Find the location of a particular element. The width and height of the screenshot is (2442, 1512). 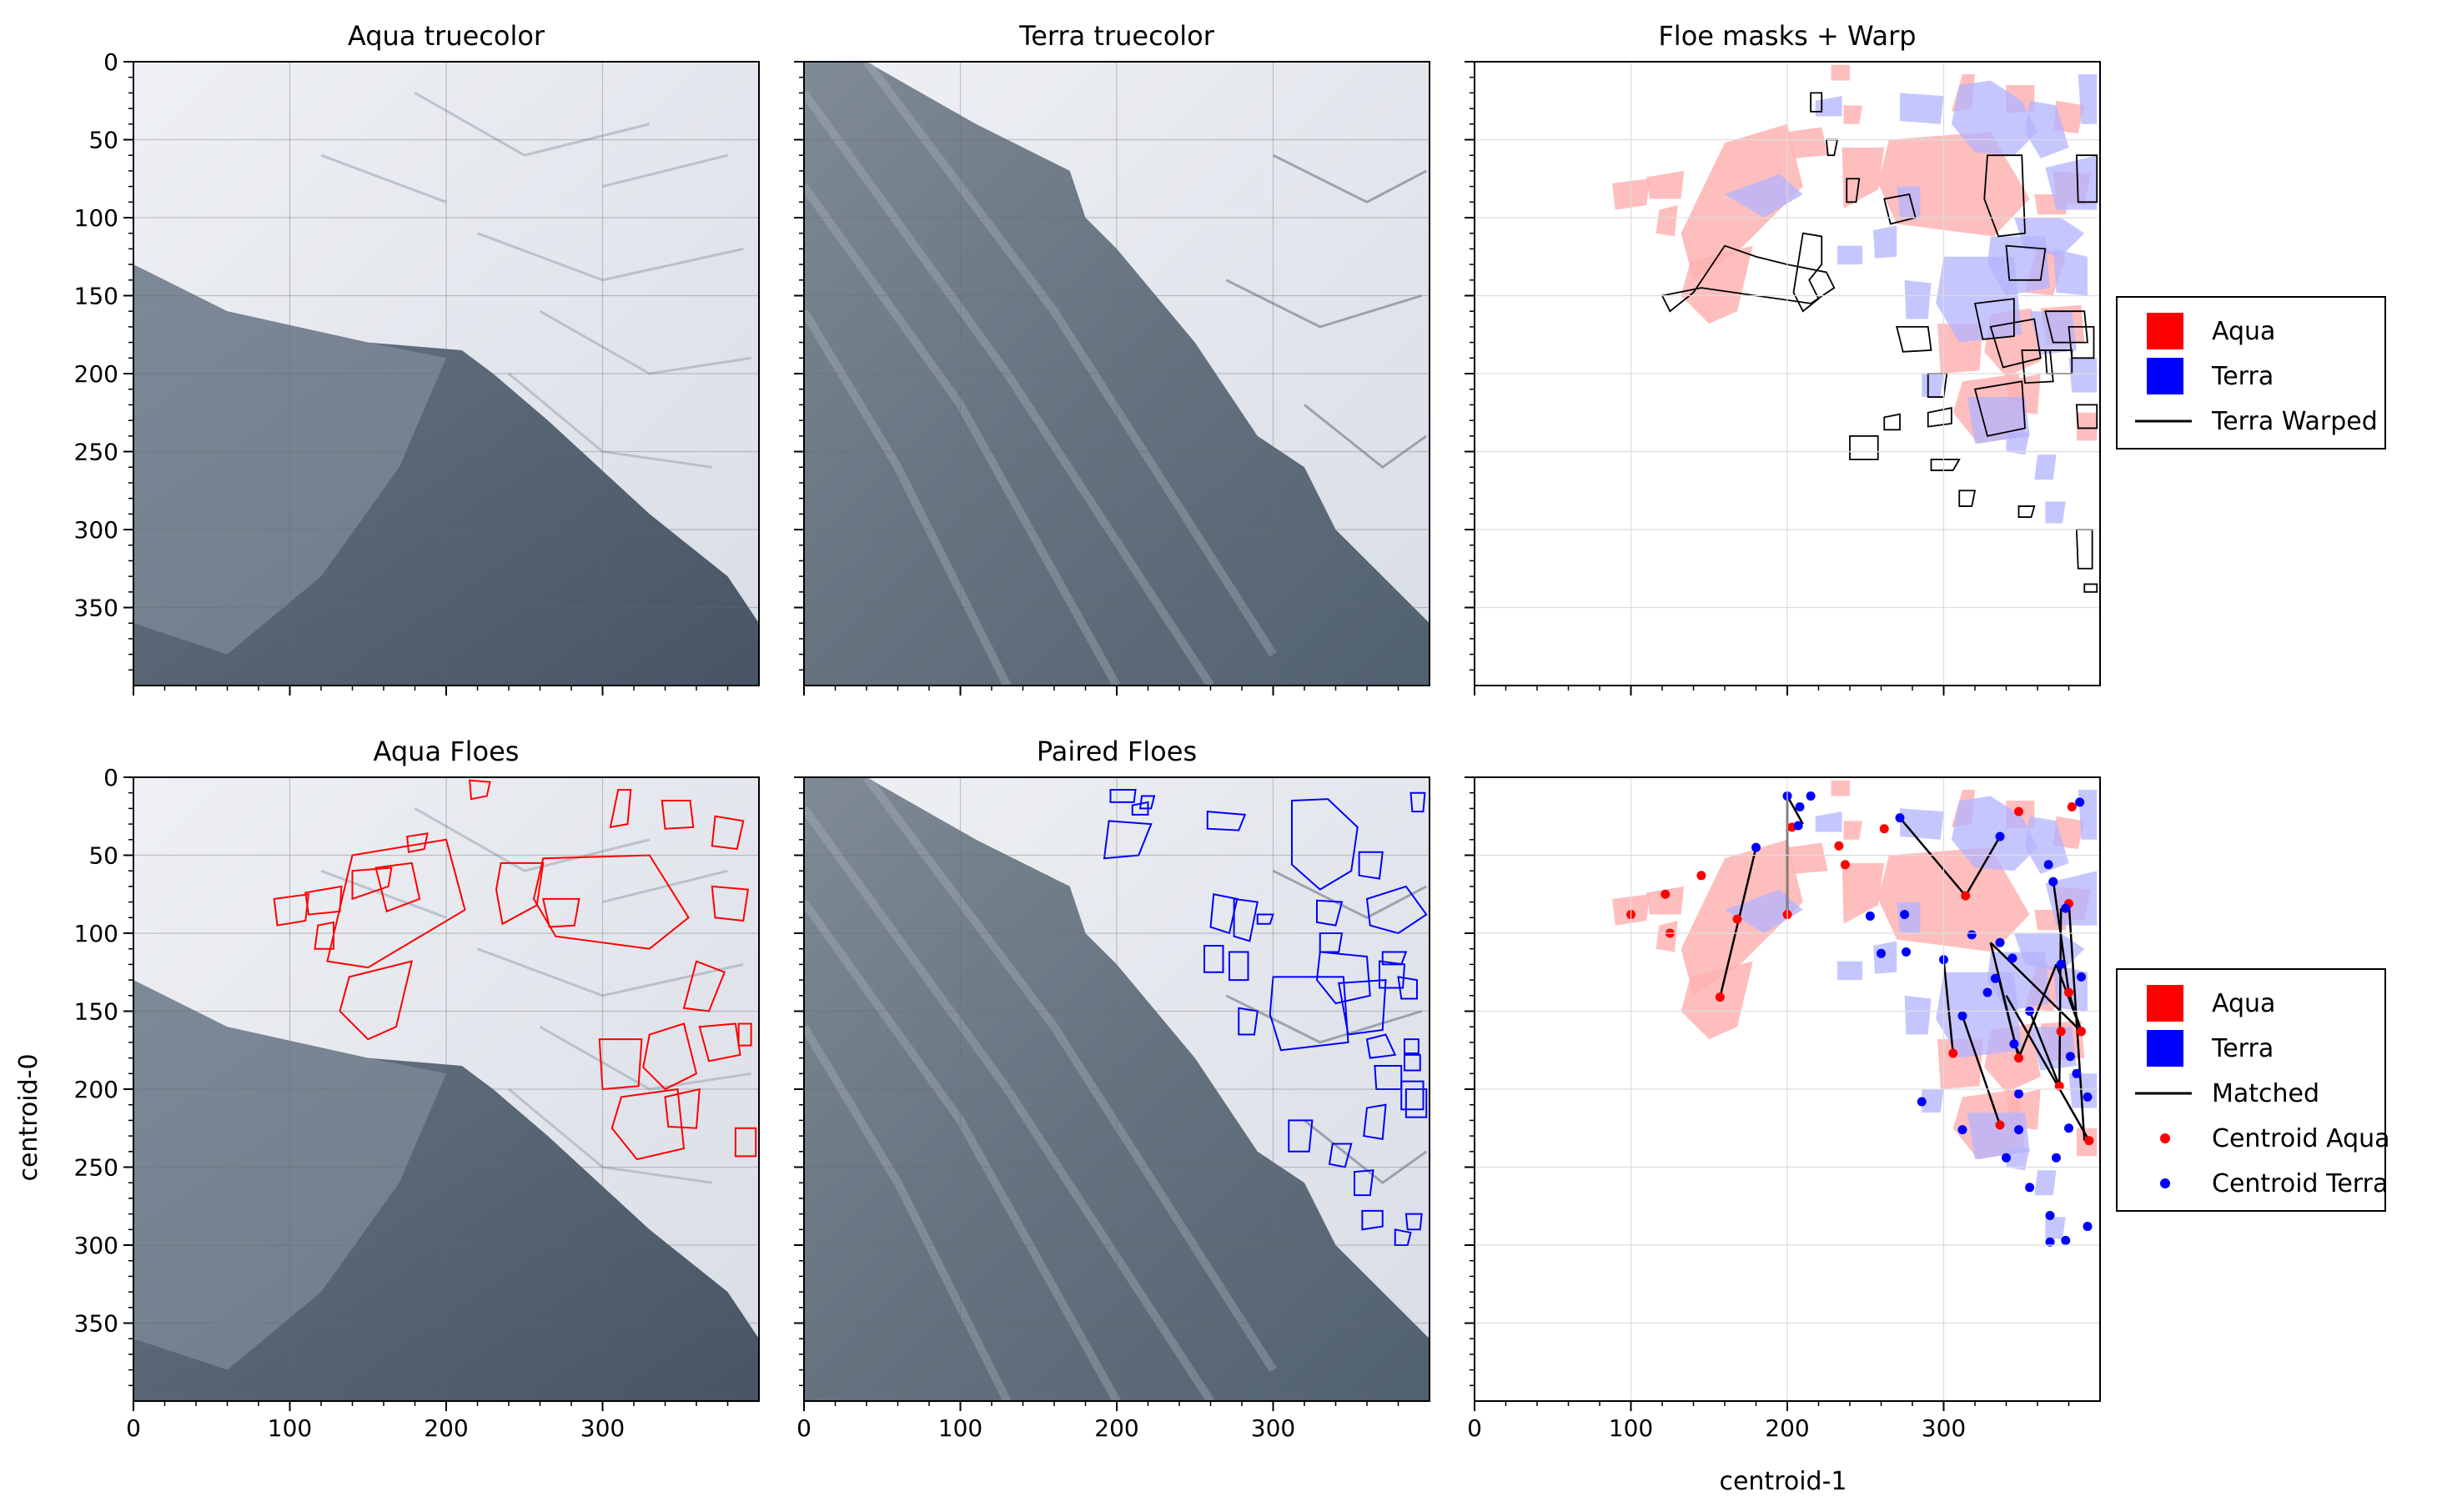

panel-content is located at coordinates (446, 374).